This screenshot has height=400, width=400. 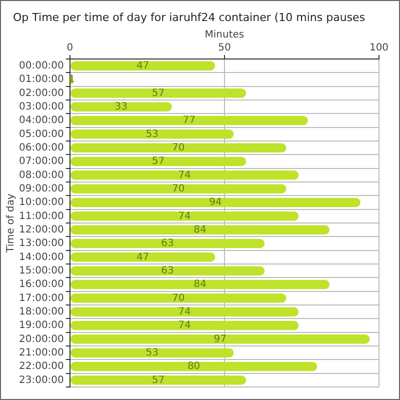 What do you see at coordinates (41, 257) in the screenshot?
I see `y-tick-label: 14:00:00` at bounding box center [41, 257].